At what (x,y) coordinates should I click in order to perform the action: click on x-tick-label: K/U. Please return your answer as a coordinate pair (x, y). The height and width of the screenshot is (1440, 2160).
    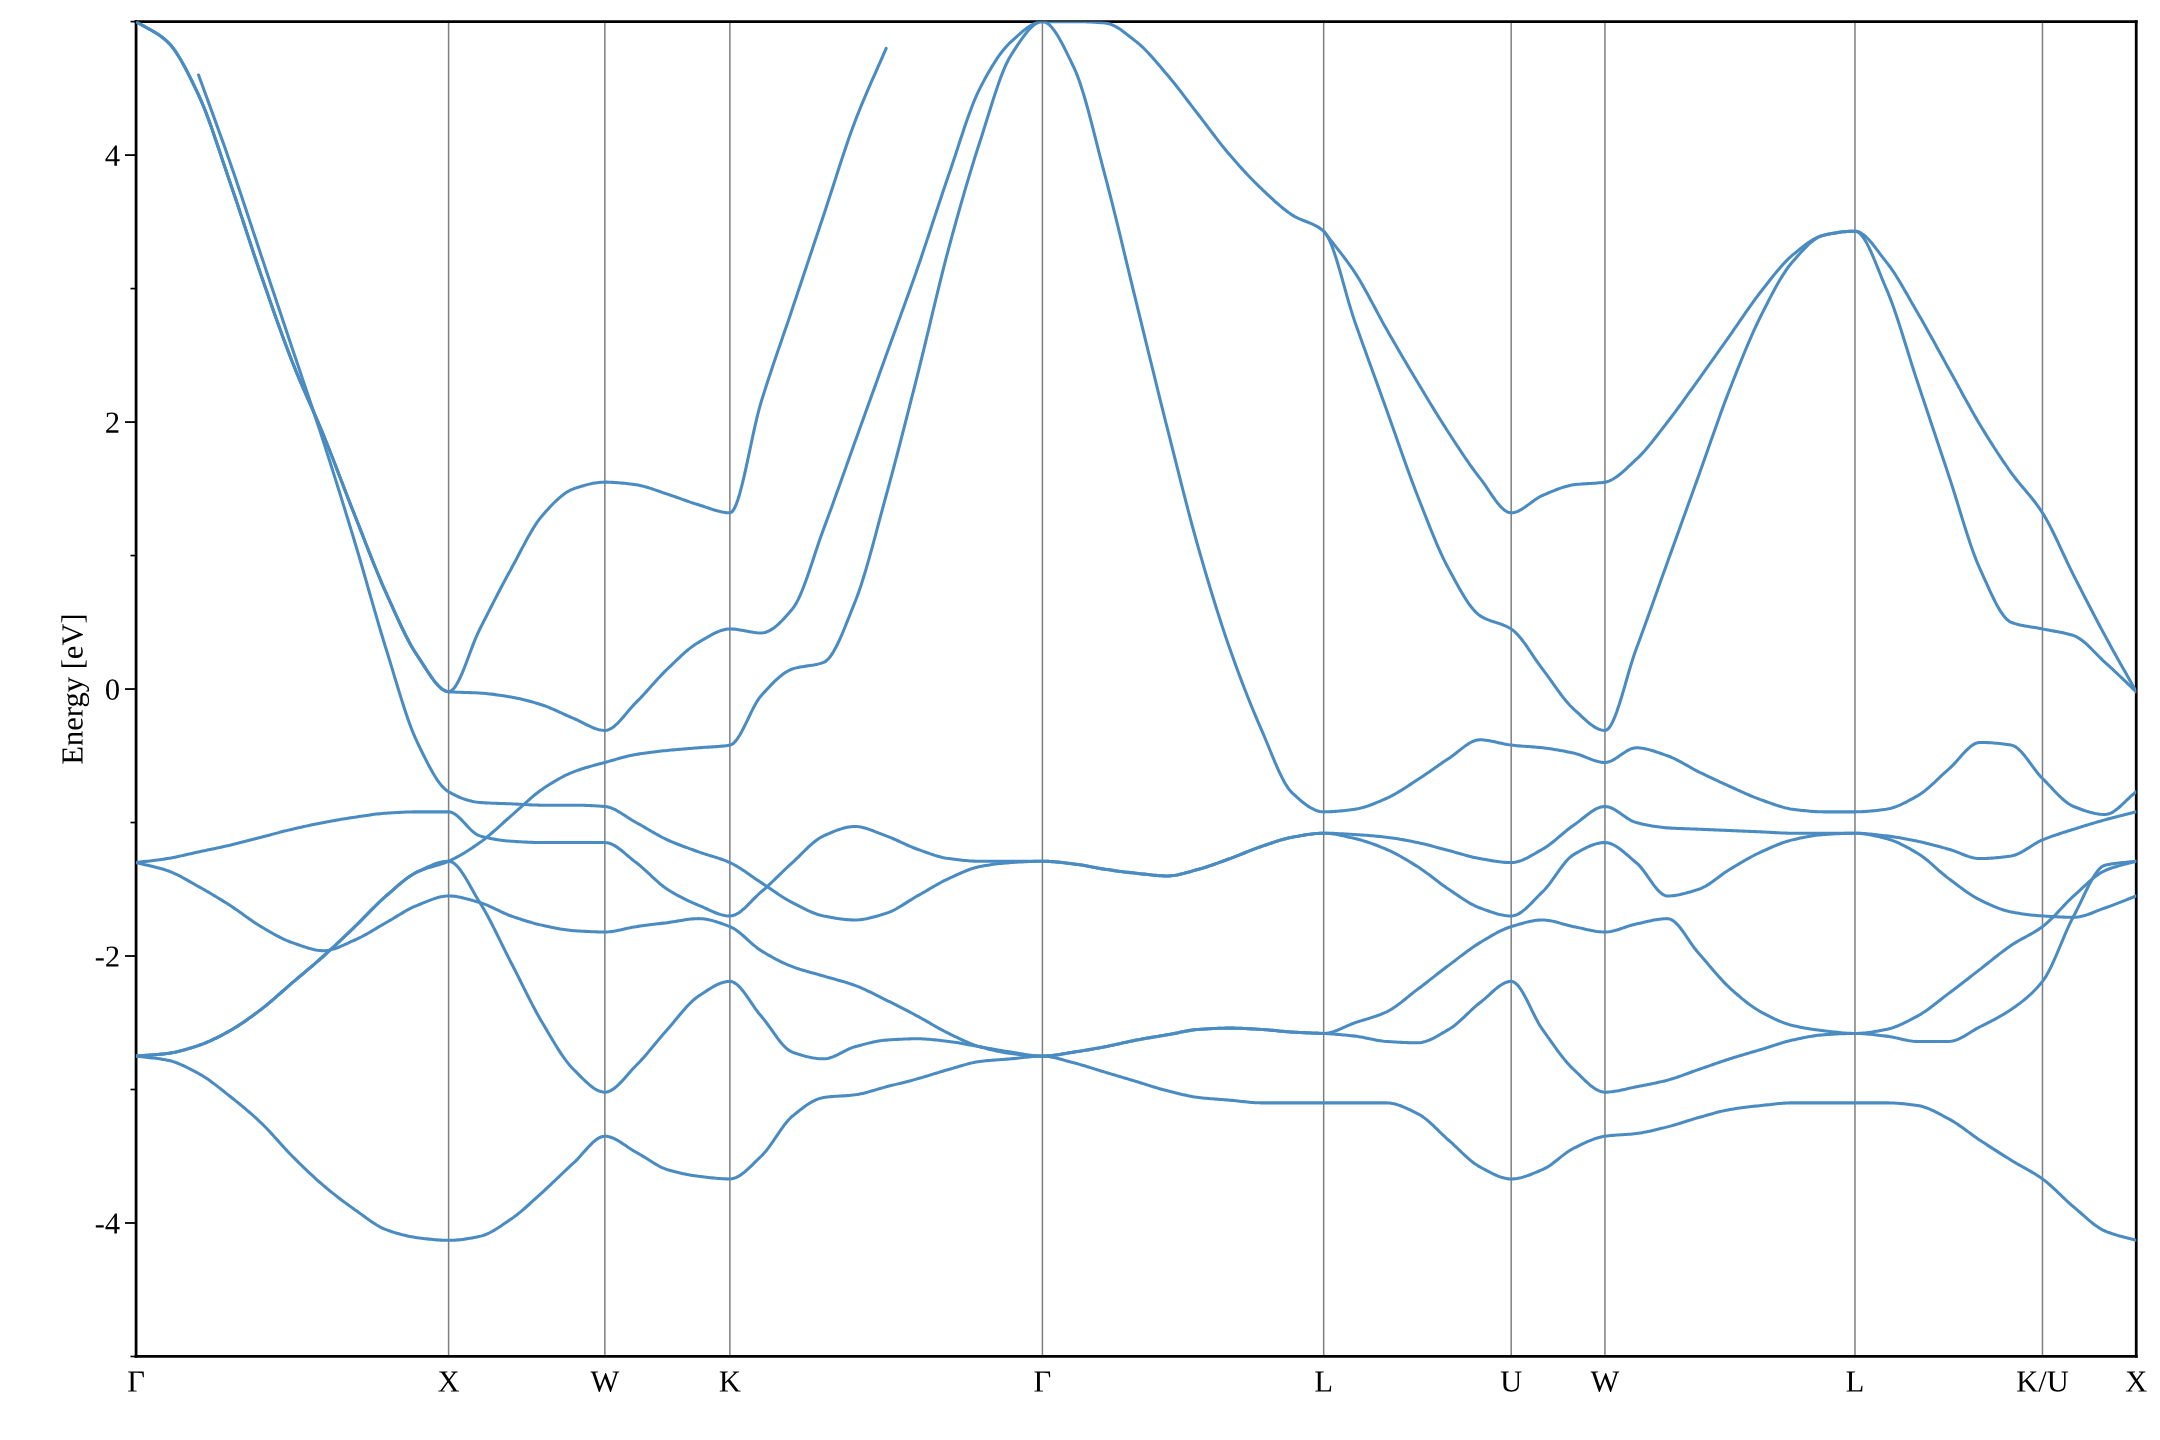
    Looking at the image, I should click on (2043, 1381).